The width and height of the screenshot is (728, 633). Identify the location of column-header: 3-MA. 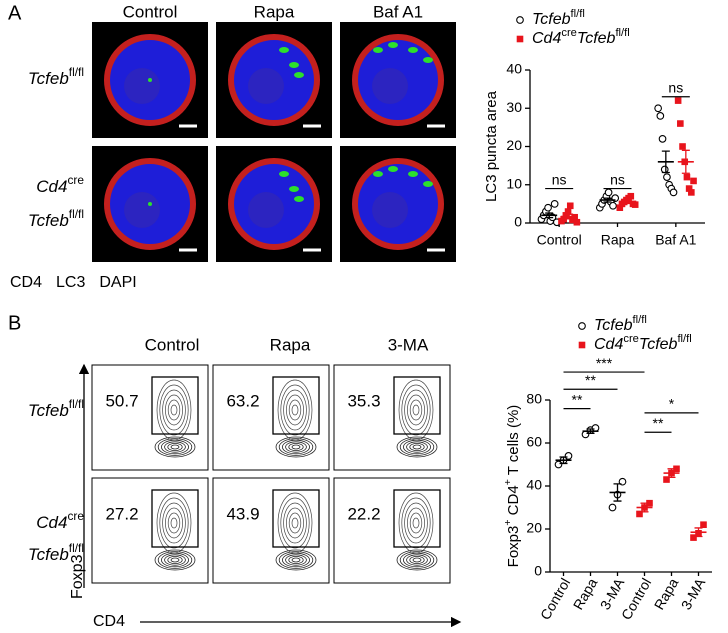
(408, 344).